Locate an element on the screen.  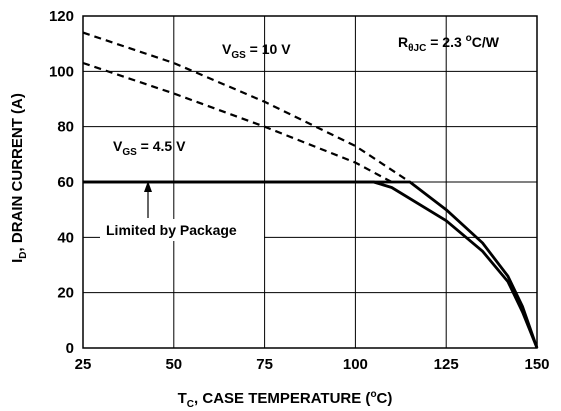
x-tick-label: 25 is located at coordinates (83, 364).